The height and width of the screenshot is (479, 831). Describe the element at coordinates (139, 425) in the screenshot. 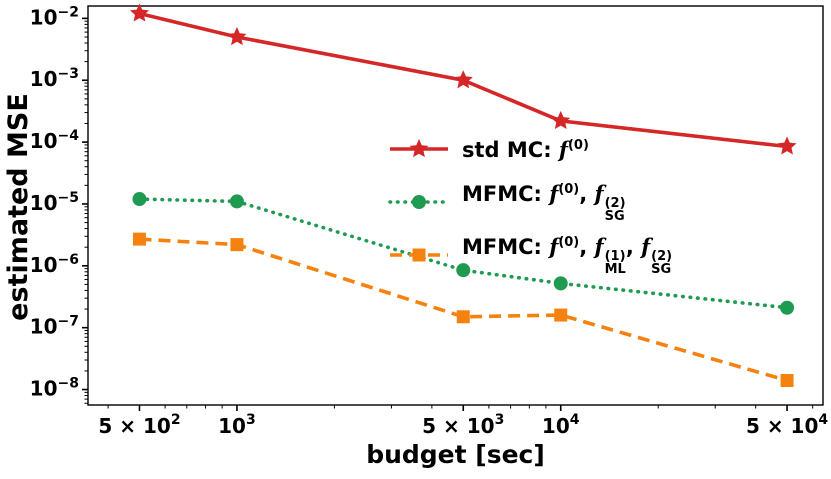

I see `svg-text: 5 × 102` at that location.